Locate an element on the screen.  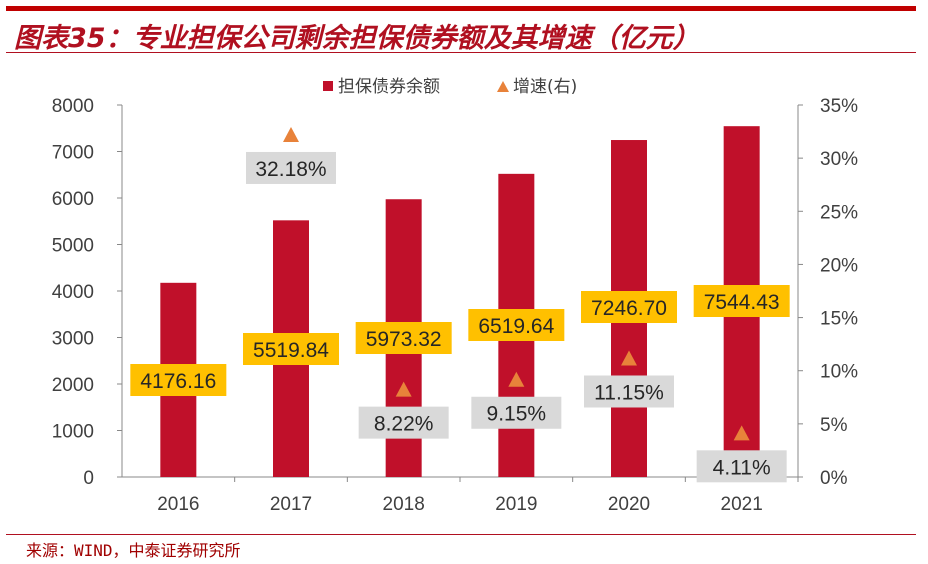
bar-label: 5519.84 is located at coordinates (291, 350).